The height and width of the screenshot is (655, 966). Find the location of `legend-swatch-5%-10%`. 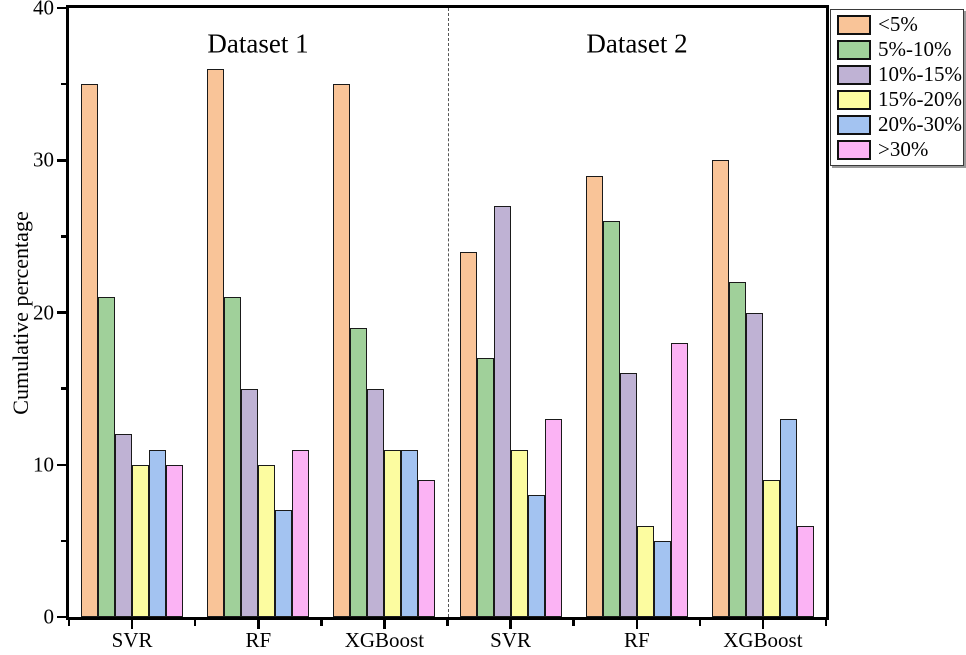

legend-swatch-5%-10% is located at coordinates (854, 49).